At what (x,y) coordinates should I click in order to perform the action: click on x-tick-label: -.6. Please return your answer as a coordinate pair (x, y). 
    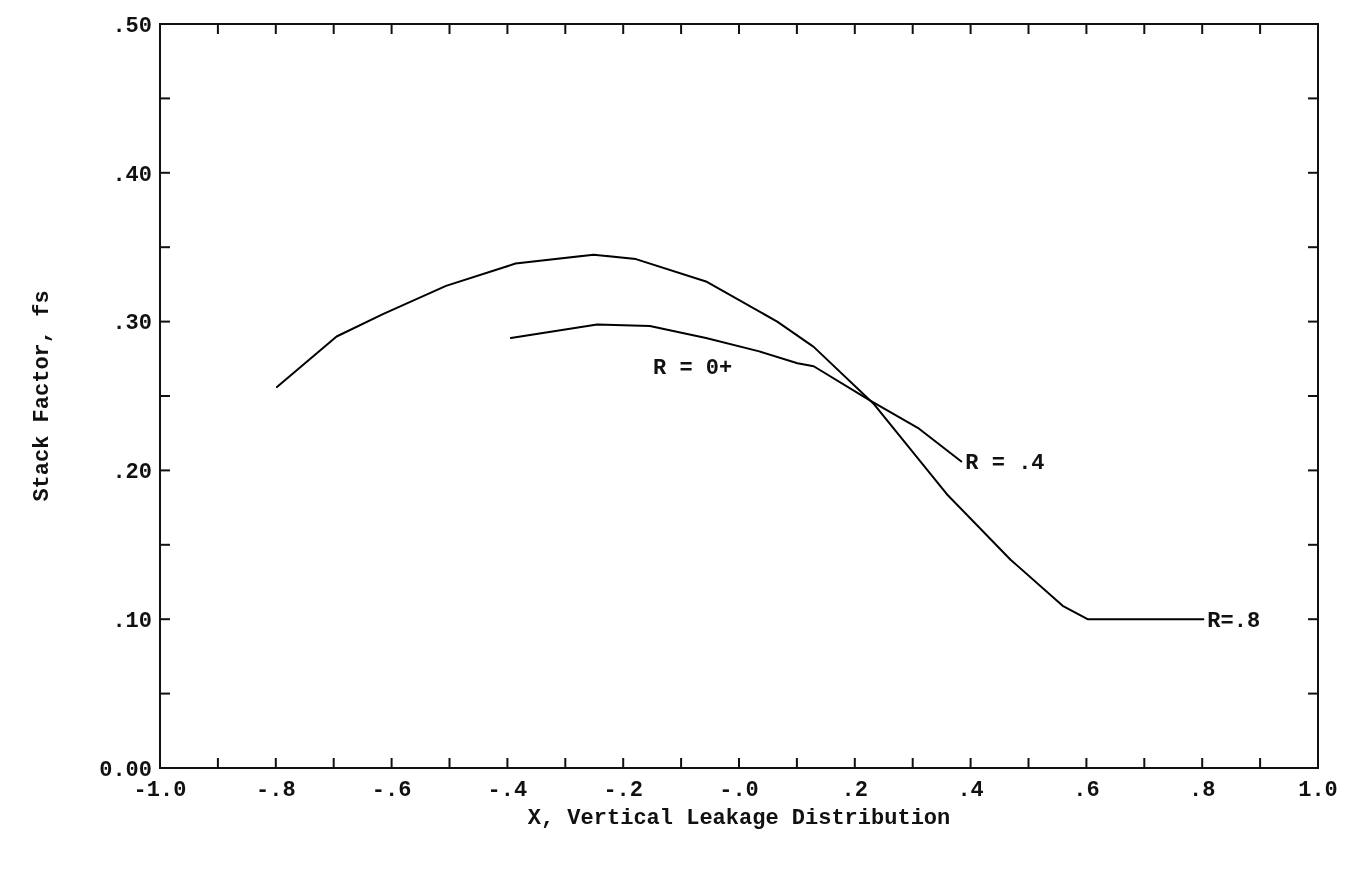
    Looking at the image, I should click on (391, 790).